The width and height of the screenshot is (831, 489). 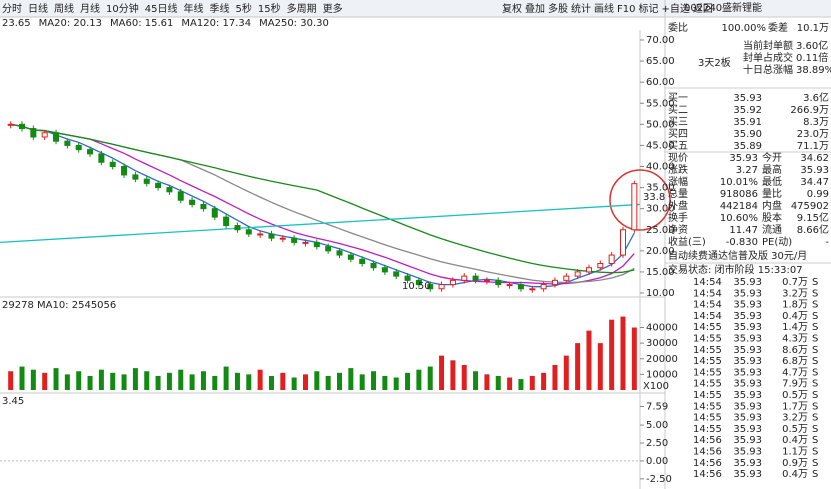 I want to click on y-tick-label: 50.00, so click(x=660, y=124).